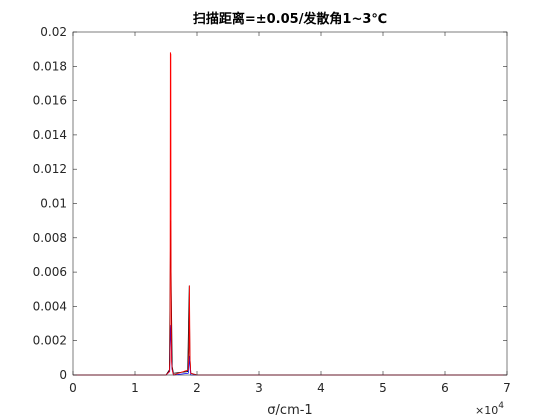  Describe the element at coordinates (445, 388) in the screenshot. I see `x-tick-label: 6` at that location.